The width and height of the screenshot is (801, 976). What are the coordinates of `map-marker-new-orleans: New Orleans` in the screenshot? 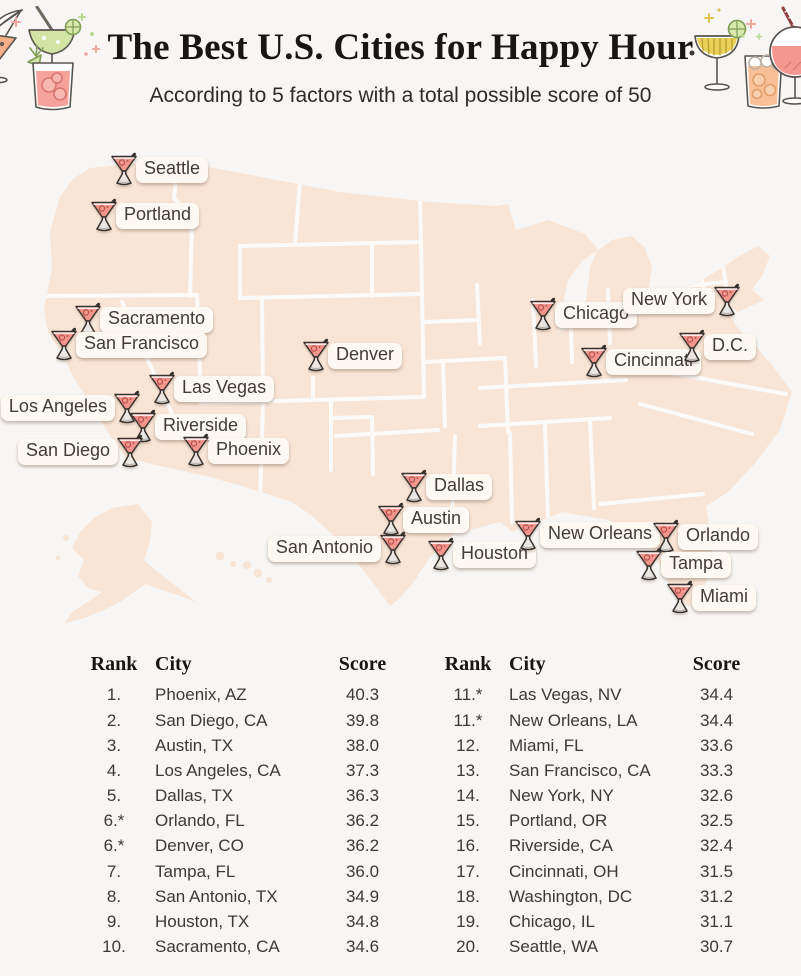 It's located at (587, 535).